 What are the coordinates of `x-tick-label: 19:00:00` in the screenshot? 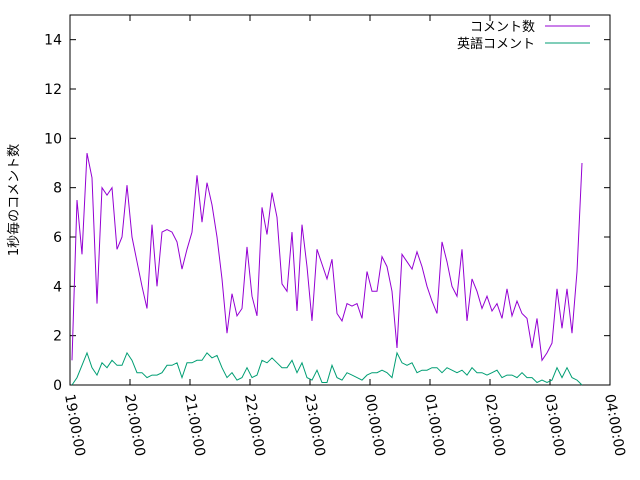 It's located at (74, 425).